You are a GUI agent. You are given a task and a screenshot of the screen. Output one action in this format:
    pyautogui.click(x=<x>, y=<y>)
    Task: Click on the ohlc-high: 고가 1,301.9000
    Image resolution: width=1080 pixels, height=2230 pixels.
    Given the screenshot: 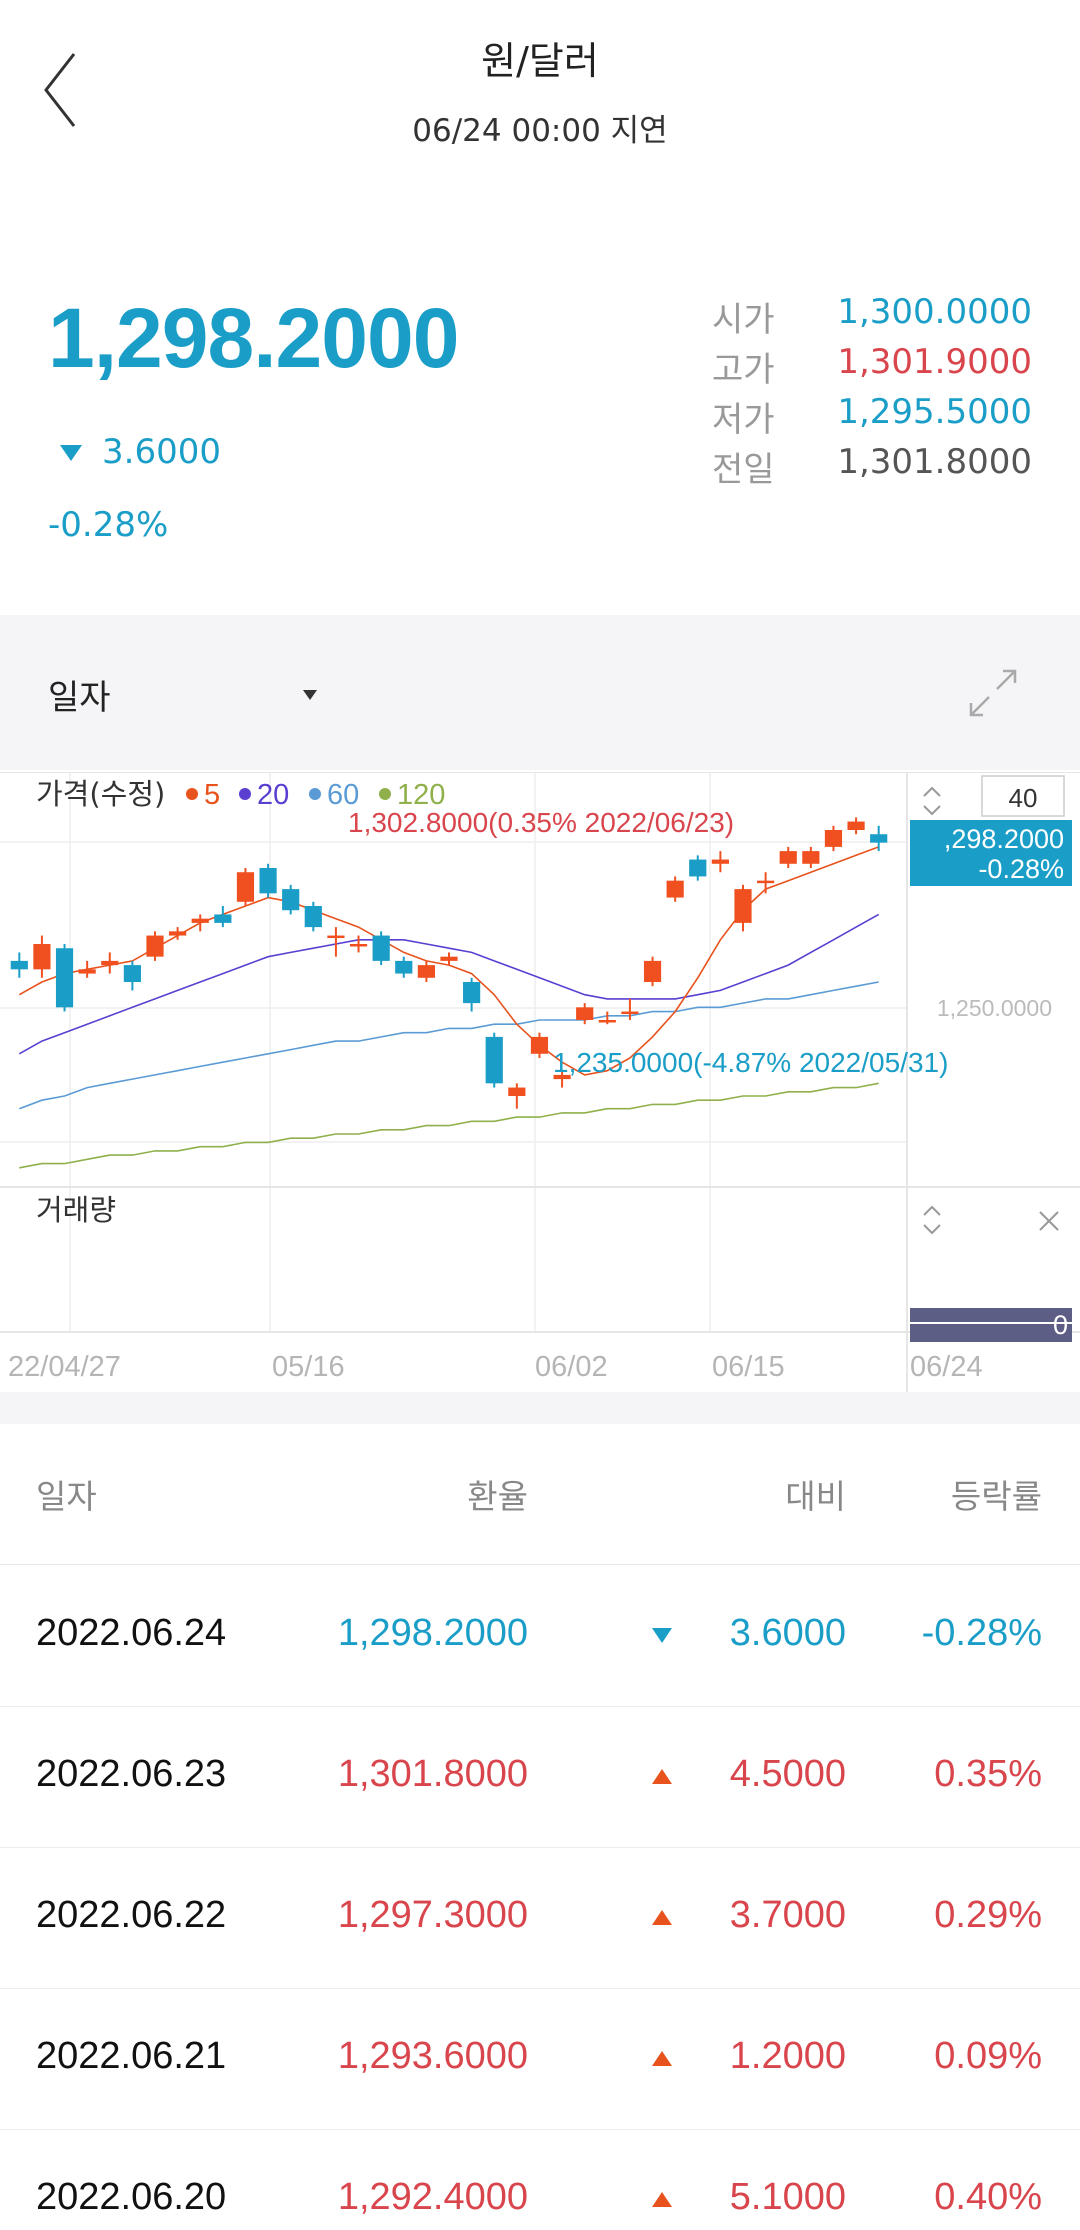 What is the action you would take?
    pyautogui.click(x=872, y=367)
    